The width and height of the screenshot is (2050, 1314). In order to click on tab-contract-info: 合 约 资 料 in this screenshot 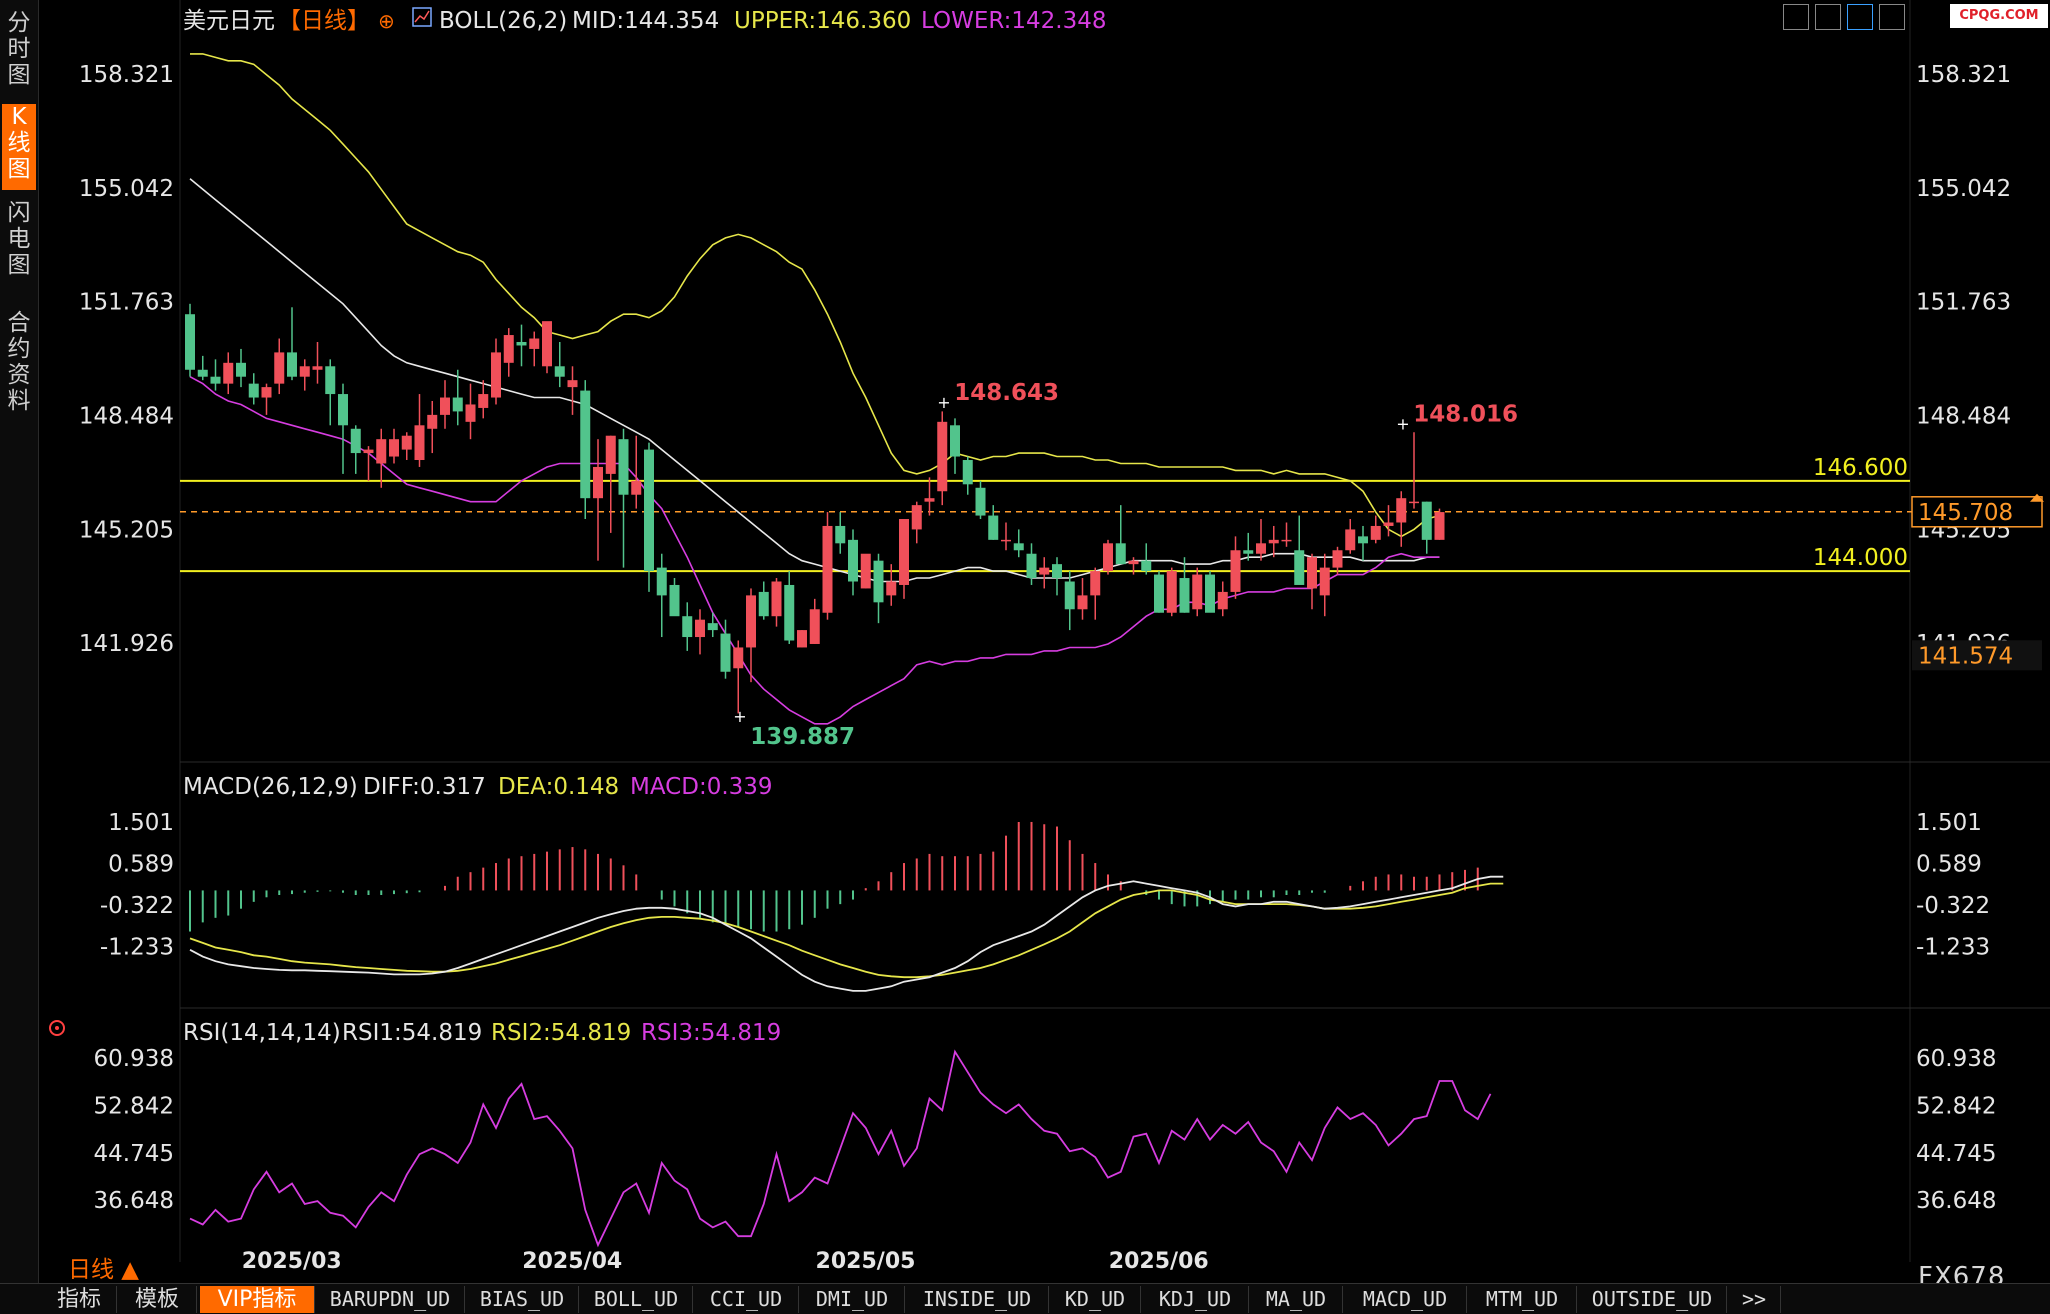, I will do `click(19, 362)`.